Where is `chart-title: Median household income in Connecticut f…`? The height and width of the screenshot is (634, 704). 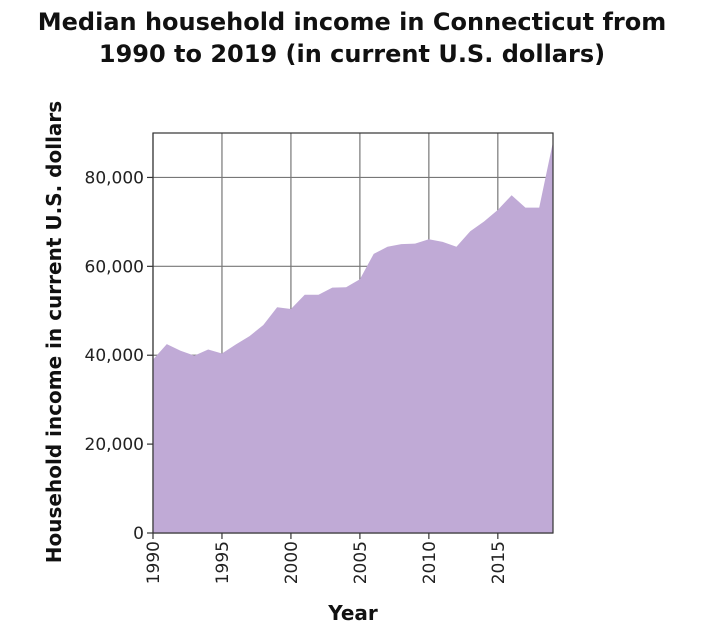
chart-title: Median household income in Connecticut f… is located at coordinates (352, 38).